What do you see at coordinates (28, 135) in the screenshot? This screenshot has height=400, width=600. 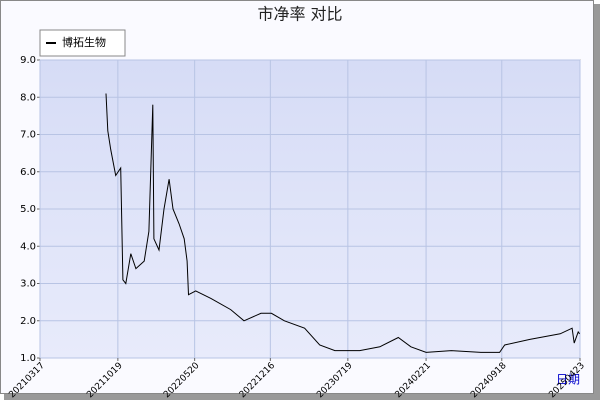 I see `y-tick-label: 7.0` at bounding box center [28, 135].